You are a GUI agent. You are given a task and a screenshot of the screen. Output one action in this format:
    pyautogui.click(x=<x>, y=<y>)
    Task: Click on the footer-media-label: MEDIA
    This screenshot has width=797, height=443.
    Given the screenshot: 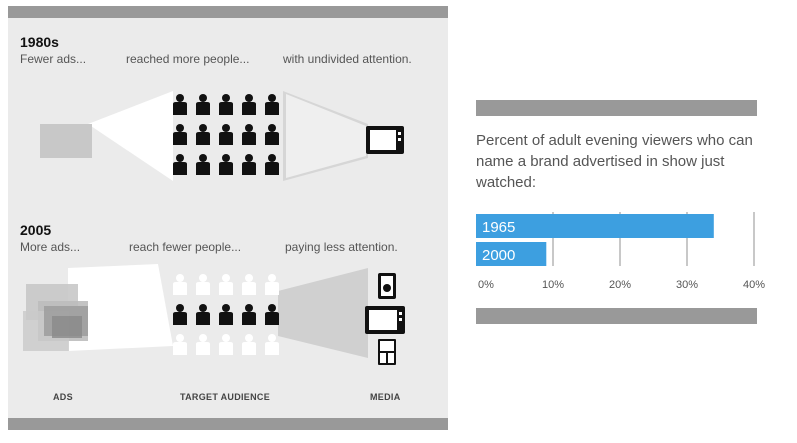 What is the action you would take?
    pyautogui.click(x=385, y=397)
    